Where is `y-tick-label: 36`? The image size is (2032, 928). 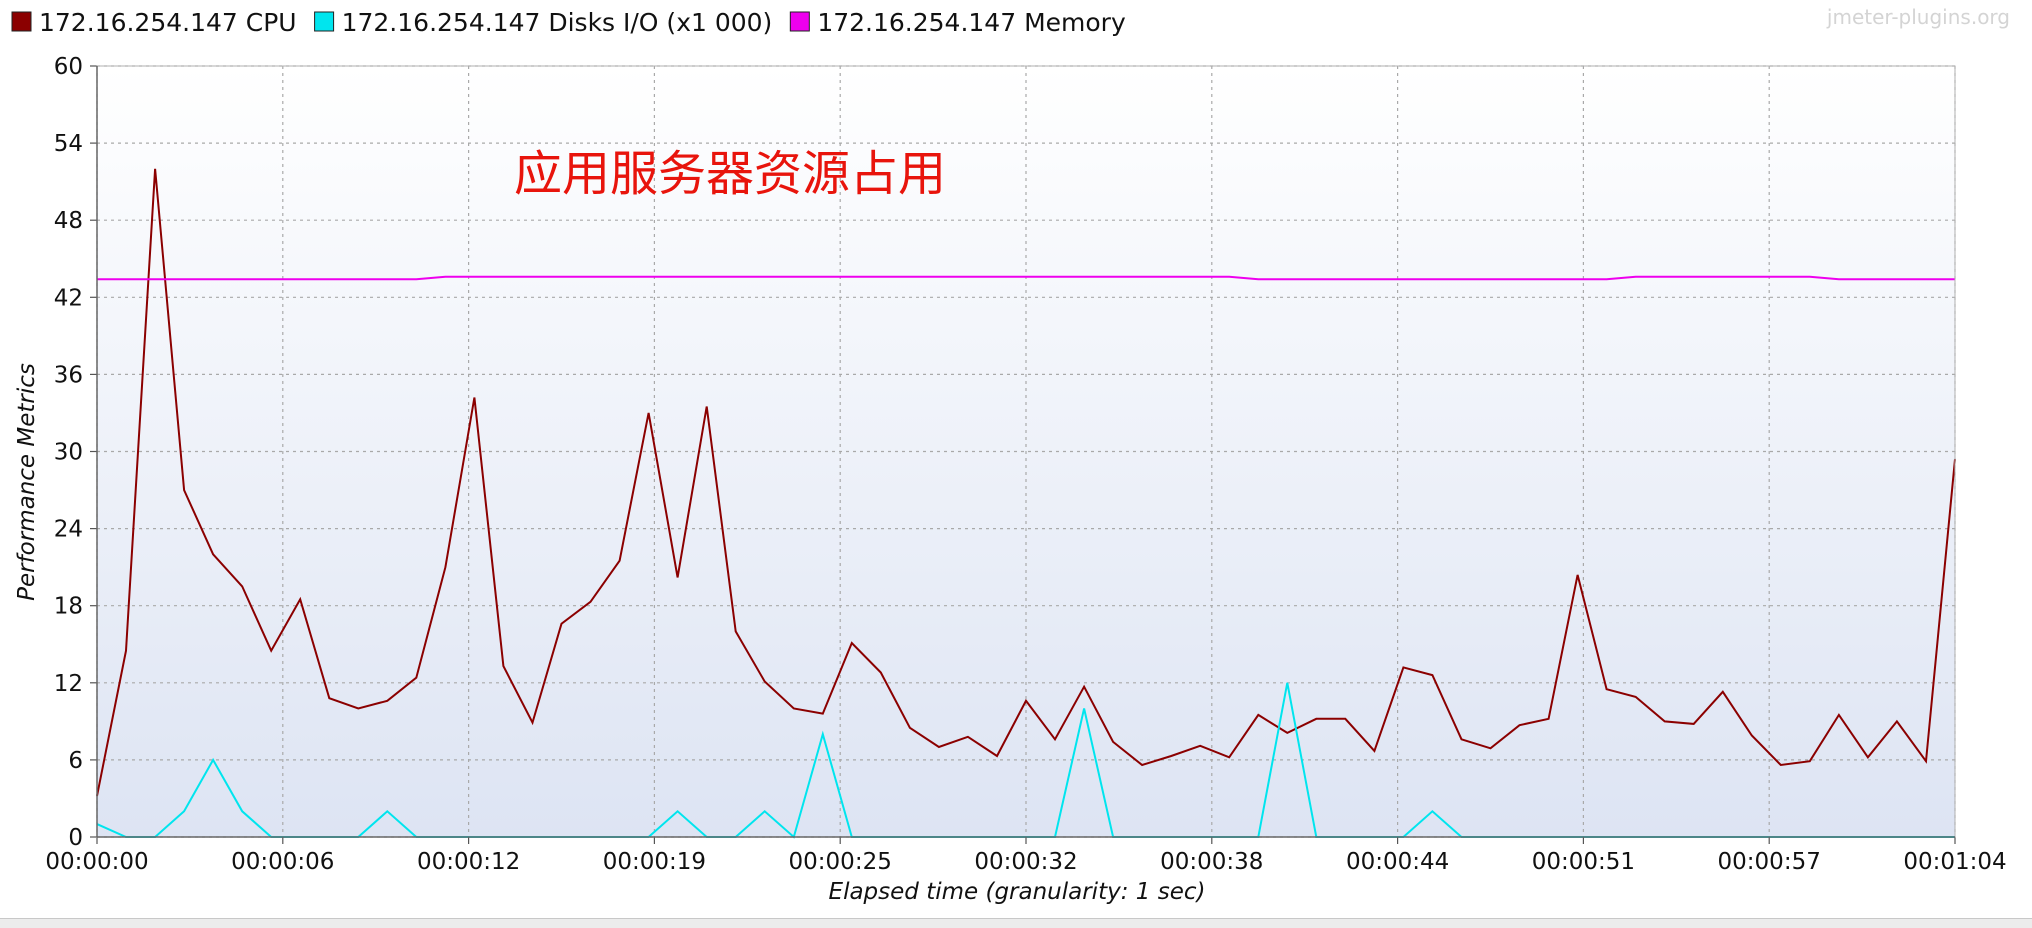 y-tick-label: 36 is located at coordinates (68, 375).